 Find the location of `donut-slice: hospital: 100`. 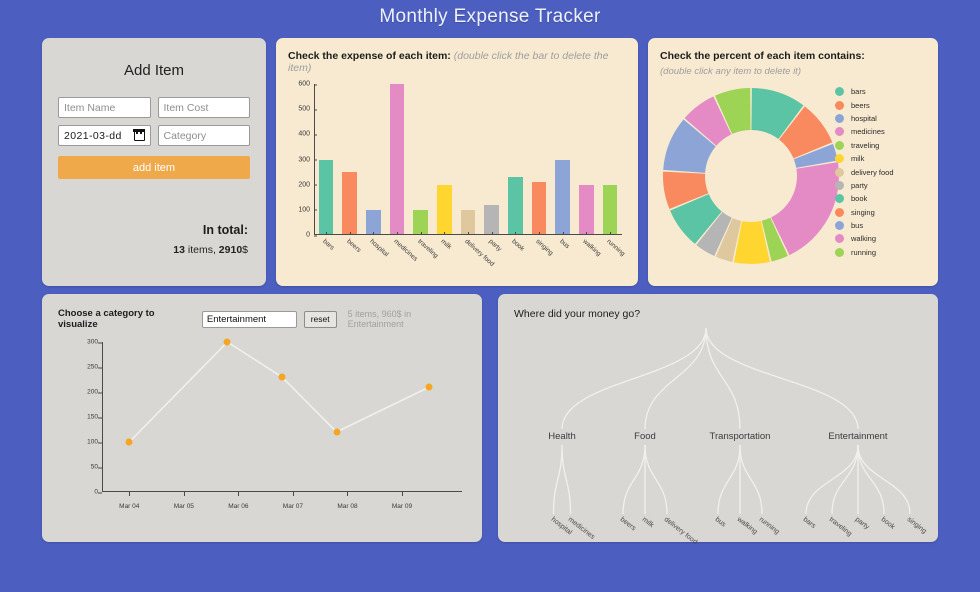

donut-slice: hospital: 100 is located at coordinates (815, 155).